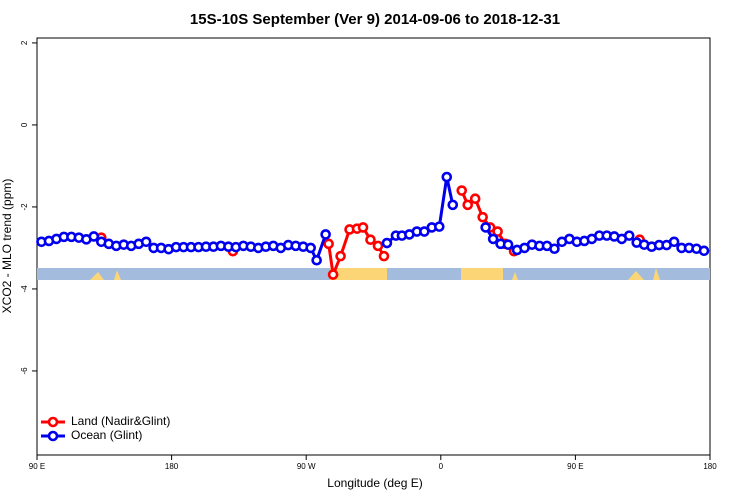 The image size is (750, 500). Describe the element at coordinates (106, 435) in the screenshot. I see `legend-label: Ocean (Glint)` at that location.